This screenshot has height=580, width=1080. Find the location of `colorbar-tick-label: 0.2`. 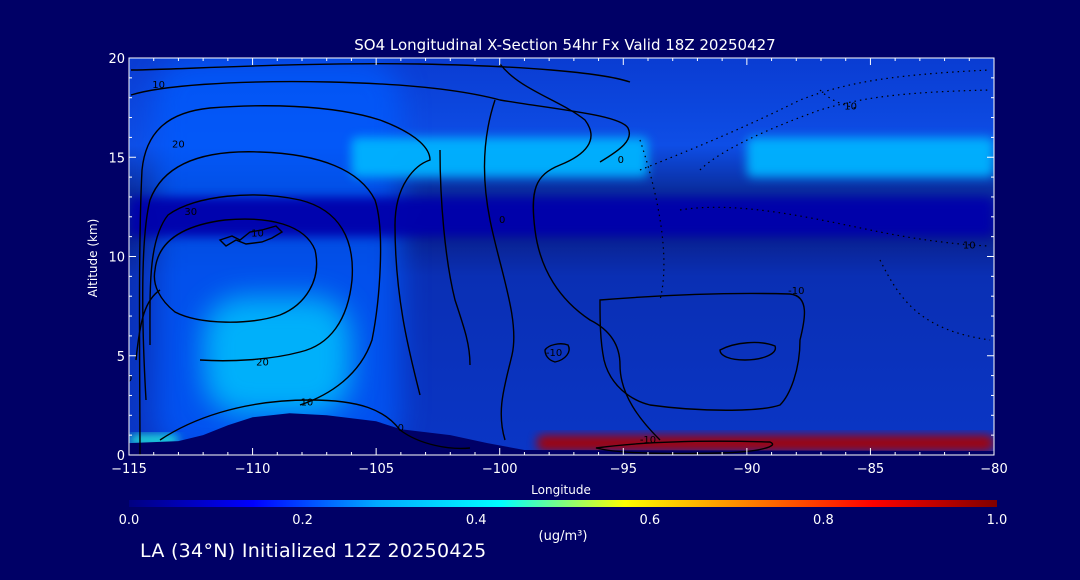

colorbar-tick-label: 0.2 is located at coordinates (302, 520).